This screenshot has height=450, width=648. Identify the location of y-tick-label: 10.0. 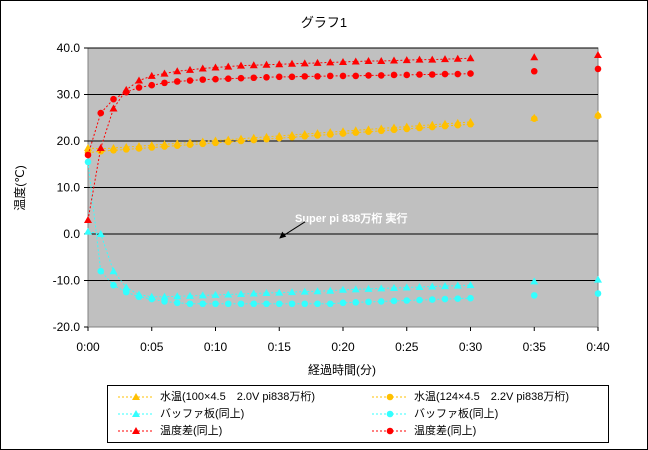
(69, 188).